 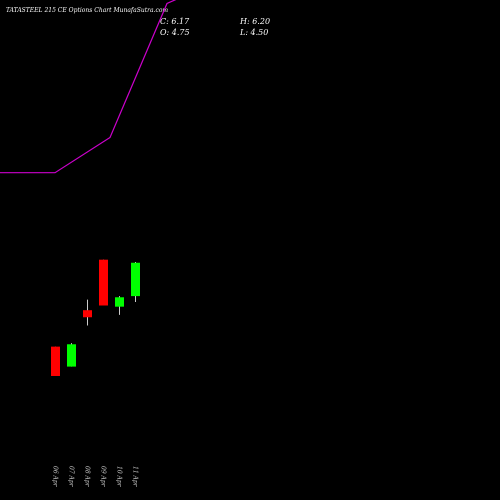 I want to click on watermark-text: Sutra.com, so click(x=152, y=10).